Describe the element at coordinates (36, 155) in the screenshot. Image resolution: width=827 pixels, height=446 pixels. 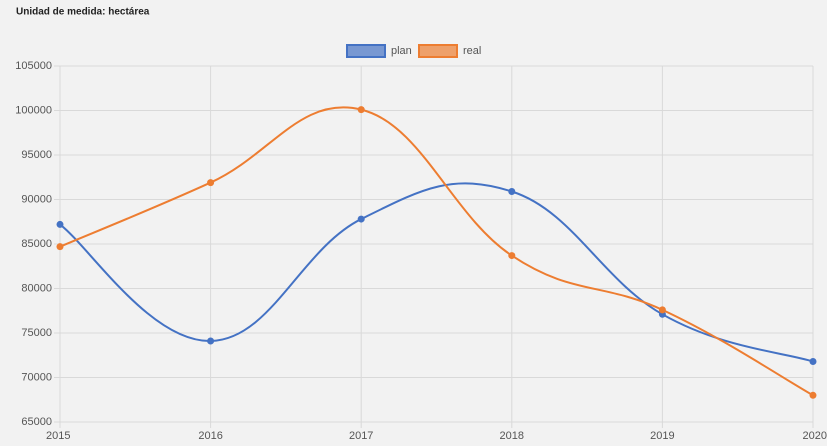
I see `y-tick-label: 95000` at that location.